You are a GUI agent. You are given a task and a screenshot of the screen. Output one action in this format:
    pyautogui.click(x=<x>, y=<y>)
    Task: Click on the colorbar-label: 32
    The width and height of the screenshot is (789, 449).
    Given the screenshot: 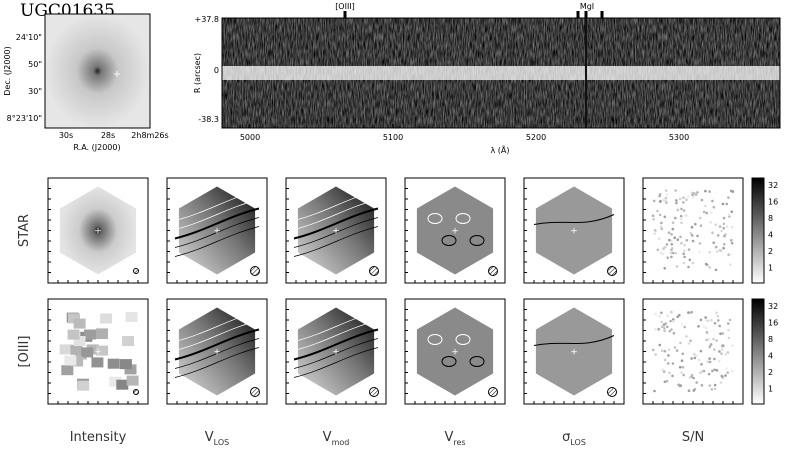 What is the action you would take?
    pyautogui.click(x=773, y=306)
    